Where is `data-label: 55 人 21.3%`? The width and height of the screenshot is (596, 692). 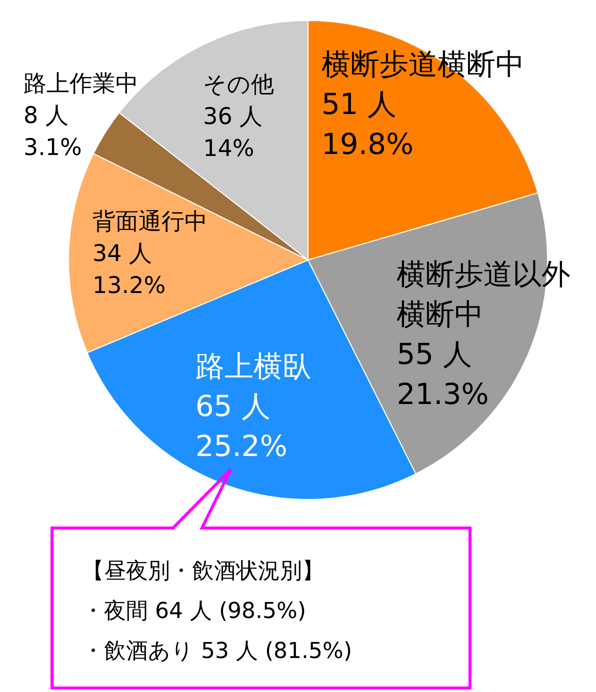
data-label: 55 人 21.3% is located at coordinates (442, 373).